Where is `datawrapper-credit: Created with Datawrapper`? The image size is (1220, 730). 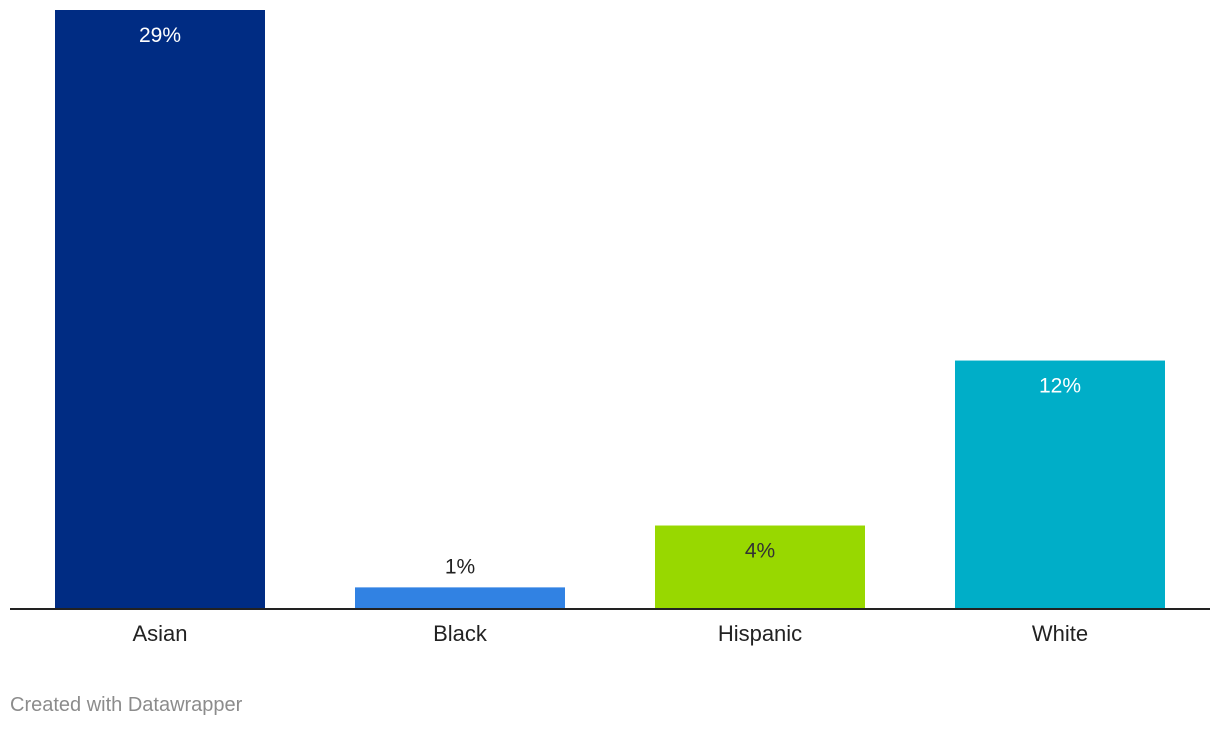
datawrapper-credit: Created with Datawrapper is located at coordinates (126, 705).